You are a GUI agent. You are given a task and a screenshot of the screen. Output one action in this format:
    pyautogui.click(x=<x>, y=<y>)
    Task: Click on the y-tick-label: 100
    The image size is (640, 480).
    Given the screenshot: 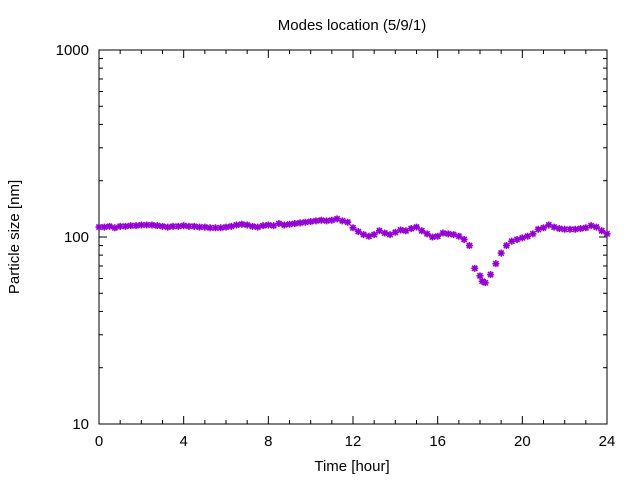 What is the action you would take?
    pyautogui.click(x=76, y=237)
    